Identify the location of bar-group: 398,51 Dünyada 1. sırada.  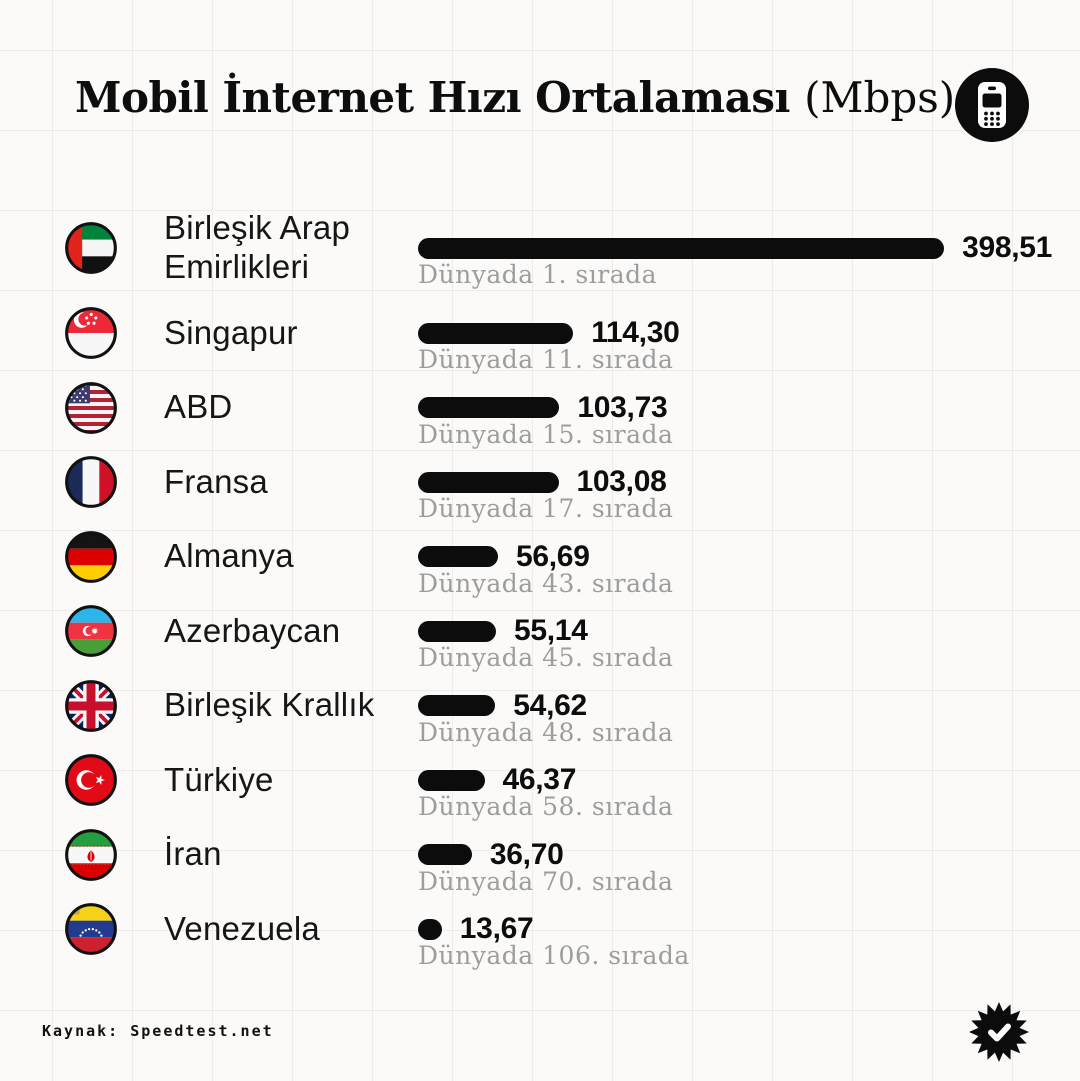
(735, 248).